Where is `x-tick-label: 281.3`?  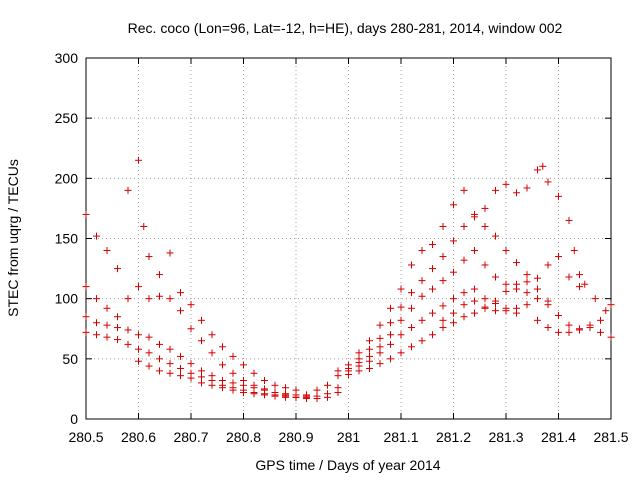
x-tick-label: 281.3 is located at coordinates (505, 437).